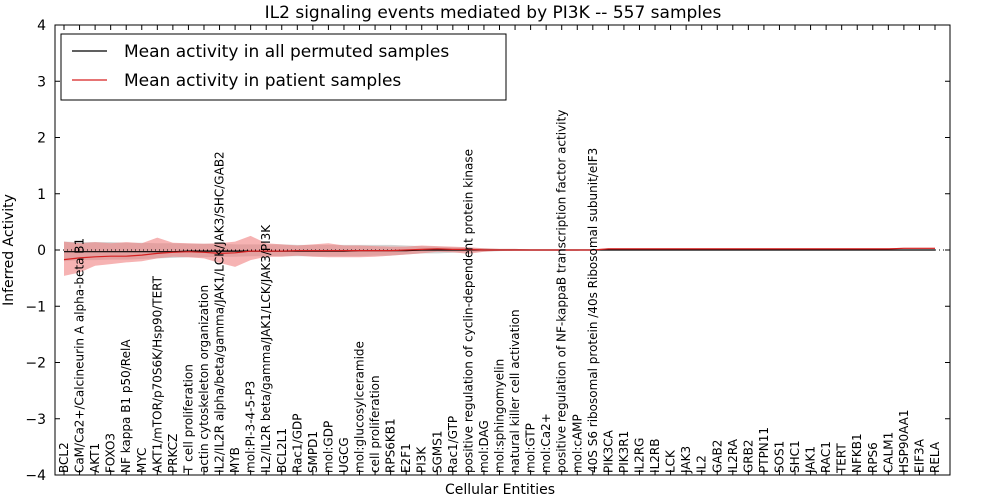 This screenshot has height=500, width=1000. Describe the element at coordinates (80, 355) in the screenshot. I see `x-tick-label: CaM/Ca2+/Calcineurin A alpha-beta B1` at that location.